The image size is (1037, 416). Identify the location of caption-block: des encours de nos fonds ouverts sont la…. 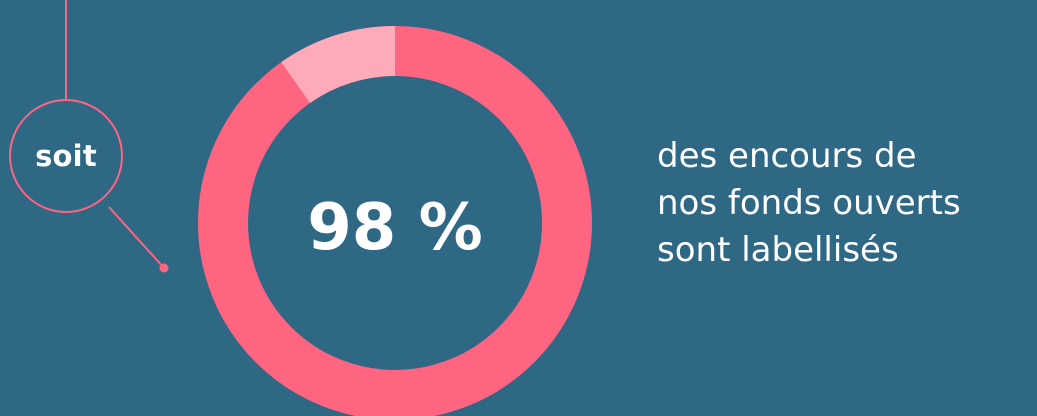
(842, 203).